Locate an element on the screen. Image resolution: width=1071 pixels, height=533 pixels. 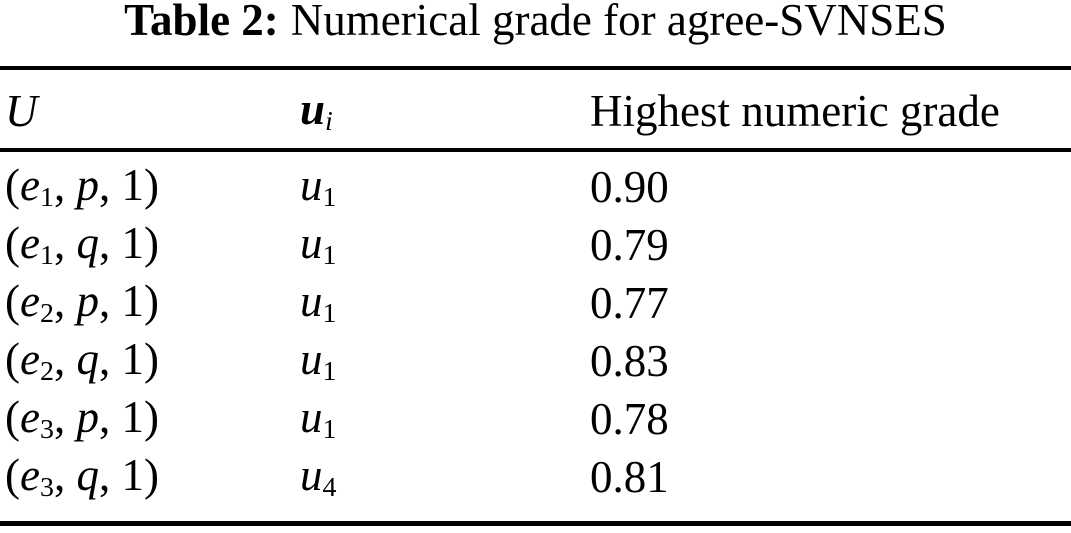
grade-cell: 0.81 is located at coordinates (830, 477).